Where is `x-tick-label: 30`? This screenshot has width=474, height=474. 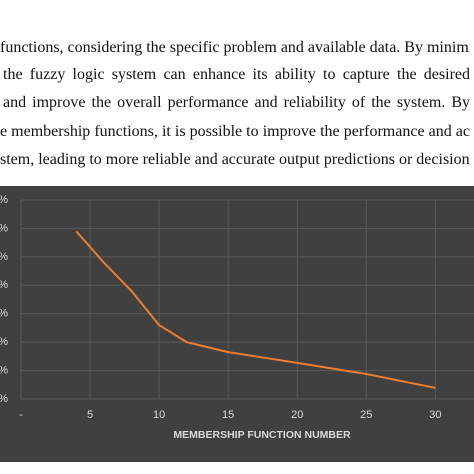
x-tick-label: 30 is located at coordinates (435, 415).